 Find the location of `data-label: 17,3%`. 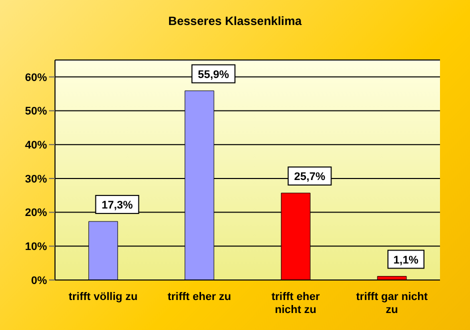

data-label: 17,3% is located at coordinates (117, 205).